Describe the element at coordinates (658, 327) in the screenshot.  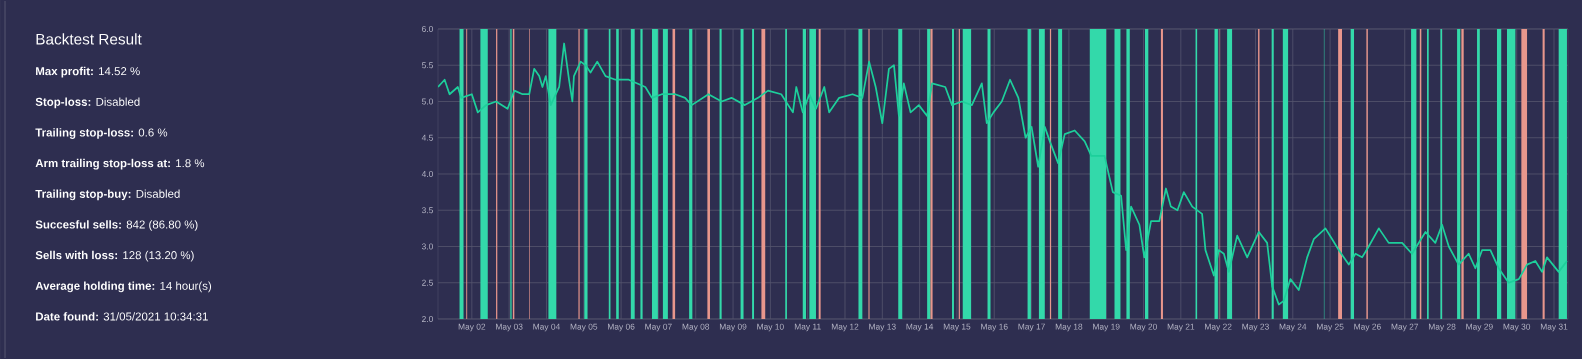
I see `x-tick-label: May 07` at that location.